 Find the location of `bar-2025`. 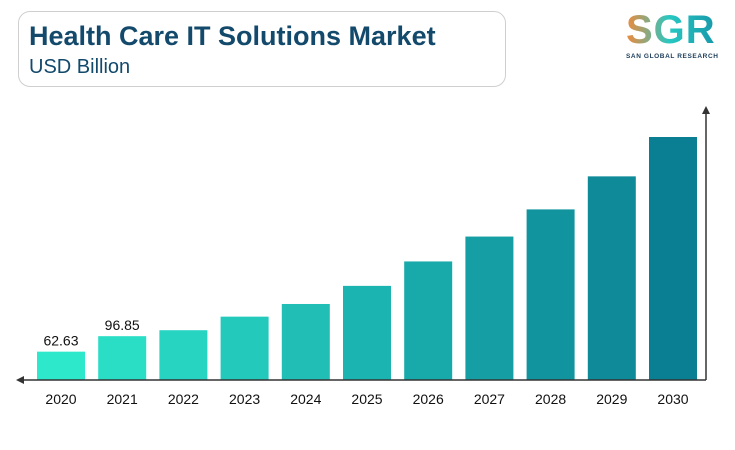

bar-2025 is located at coordinates (367, 332).